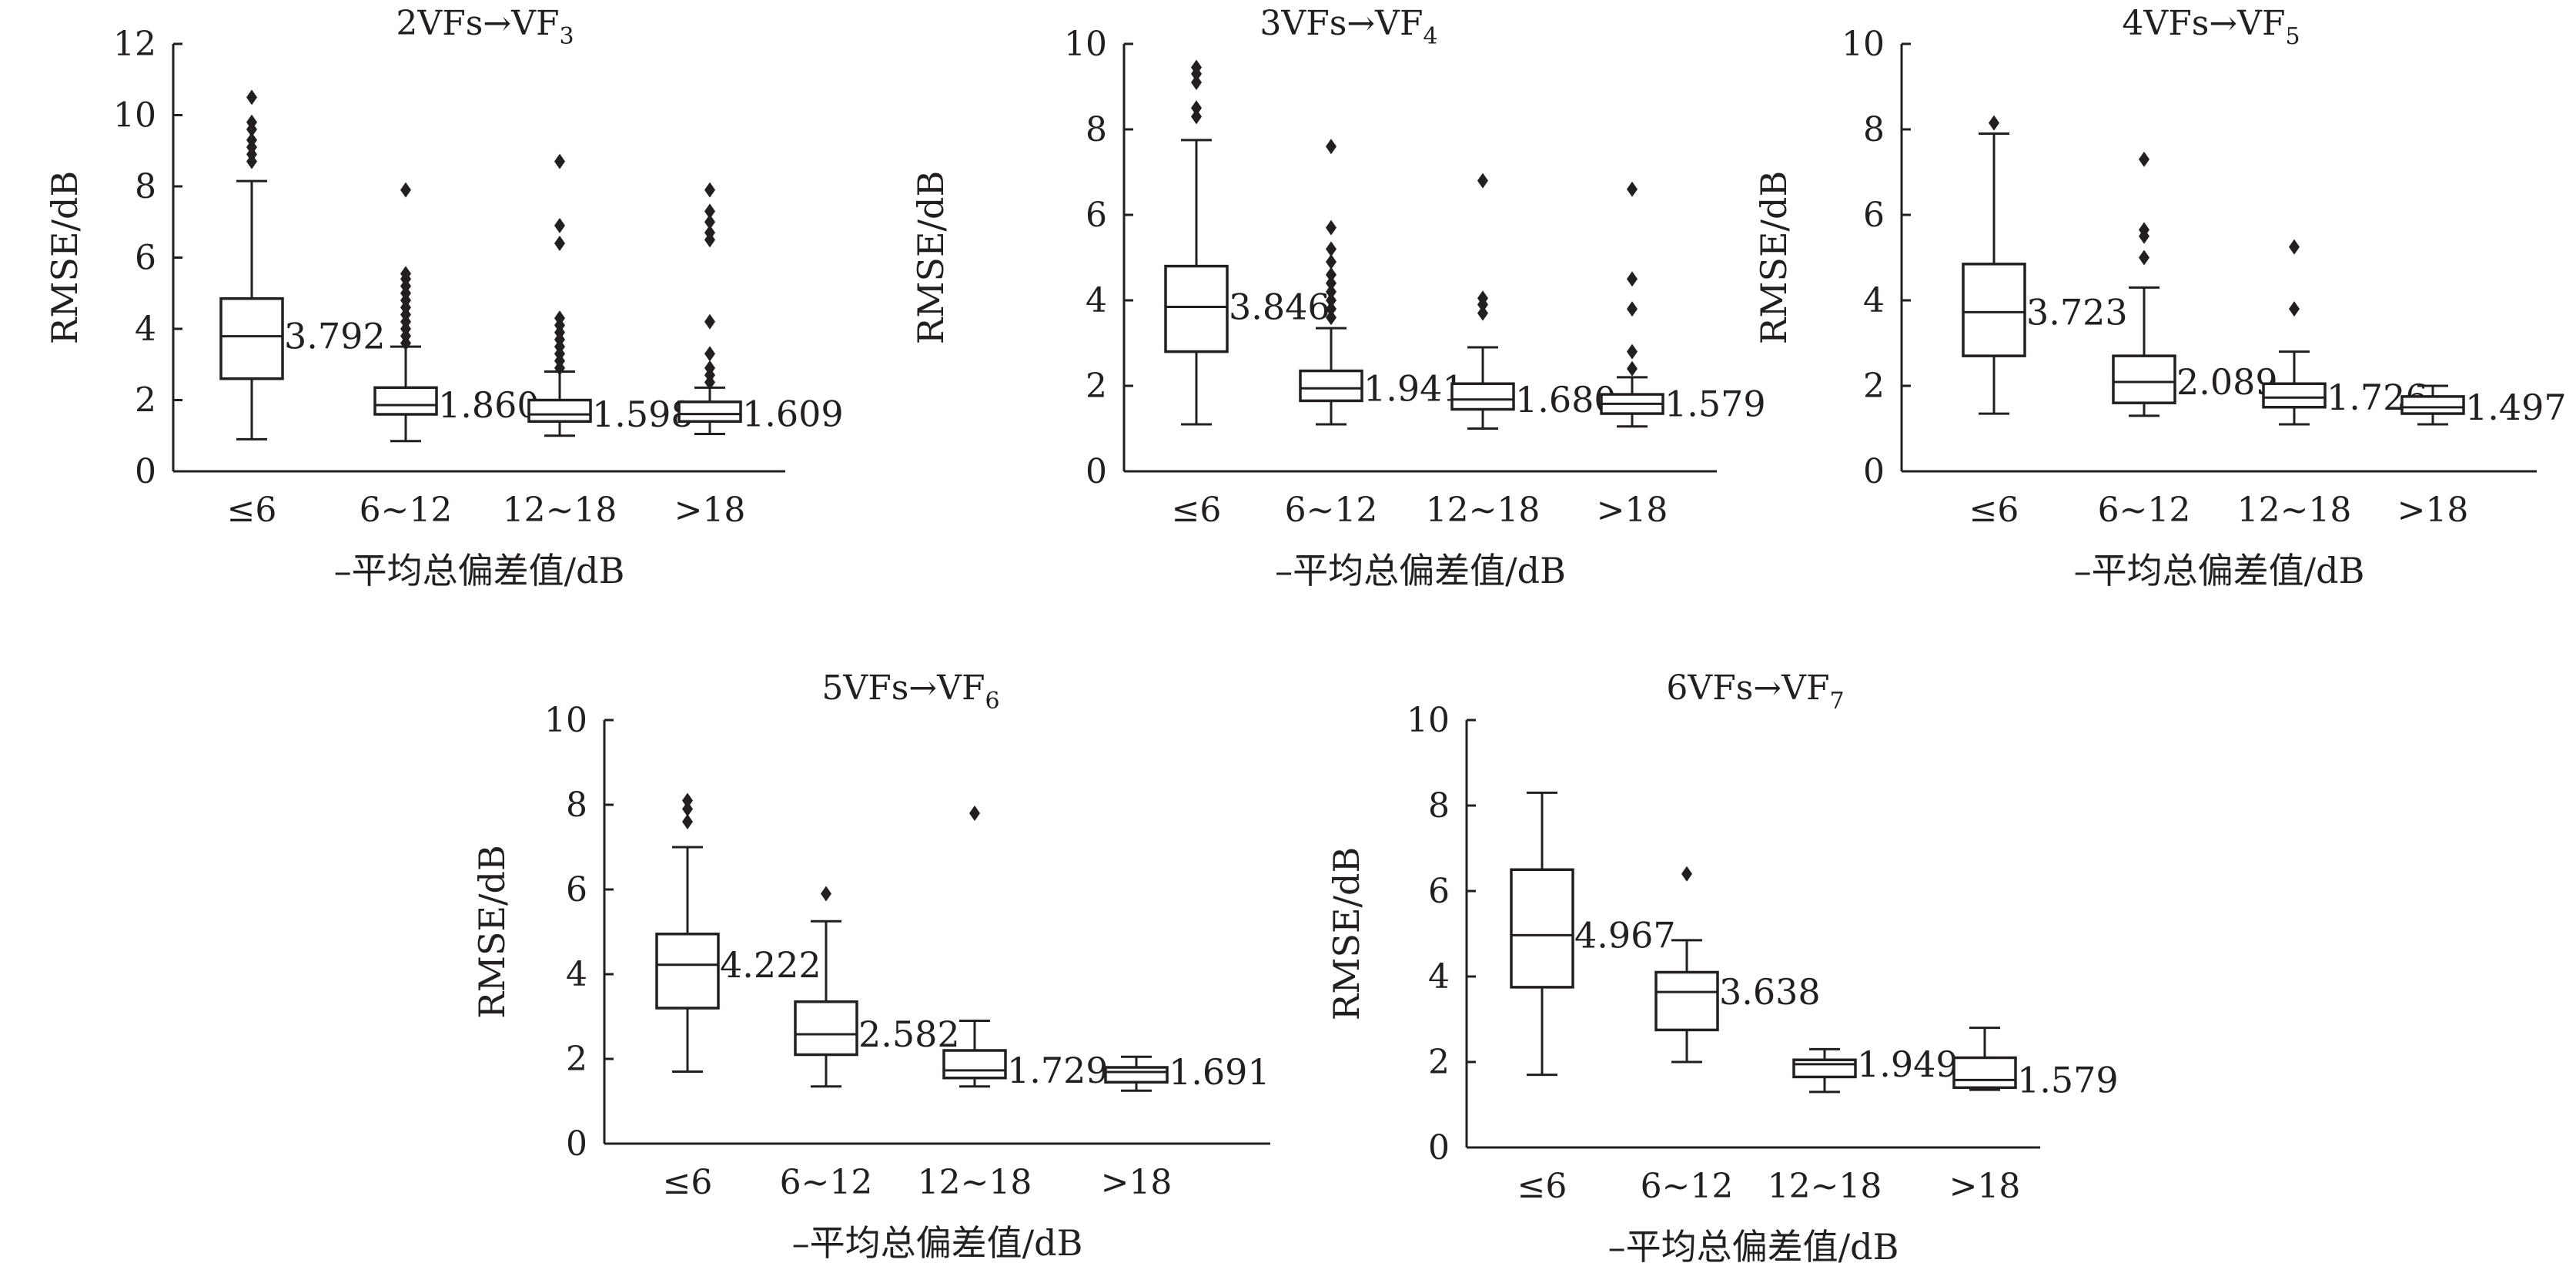 This screenshot has width=2576, height=1273. What do you see at coordinates (478, 23) in the screenshot?
I see `chart-title-main: 2VFs→VF` at bounding box center [478, 23].